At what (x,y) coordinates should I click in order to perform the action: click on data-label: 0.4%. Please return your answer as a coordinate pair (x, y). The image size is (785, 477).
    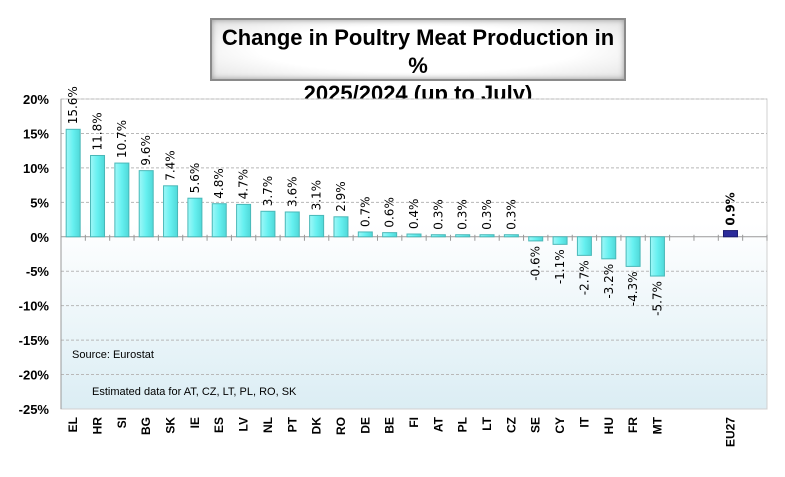
    Looking at the image, I should click on (414, 214).